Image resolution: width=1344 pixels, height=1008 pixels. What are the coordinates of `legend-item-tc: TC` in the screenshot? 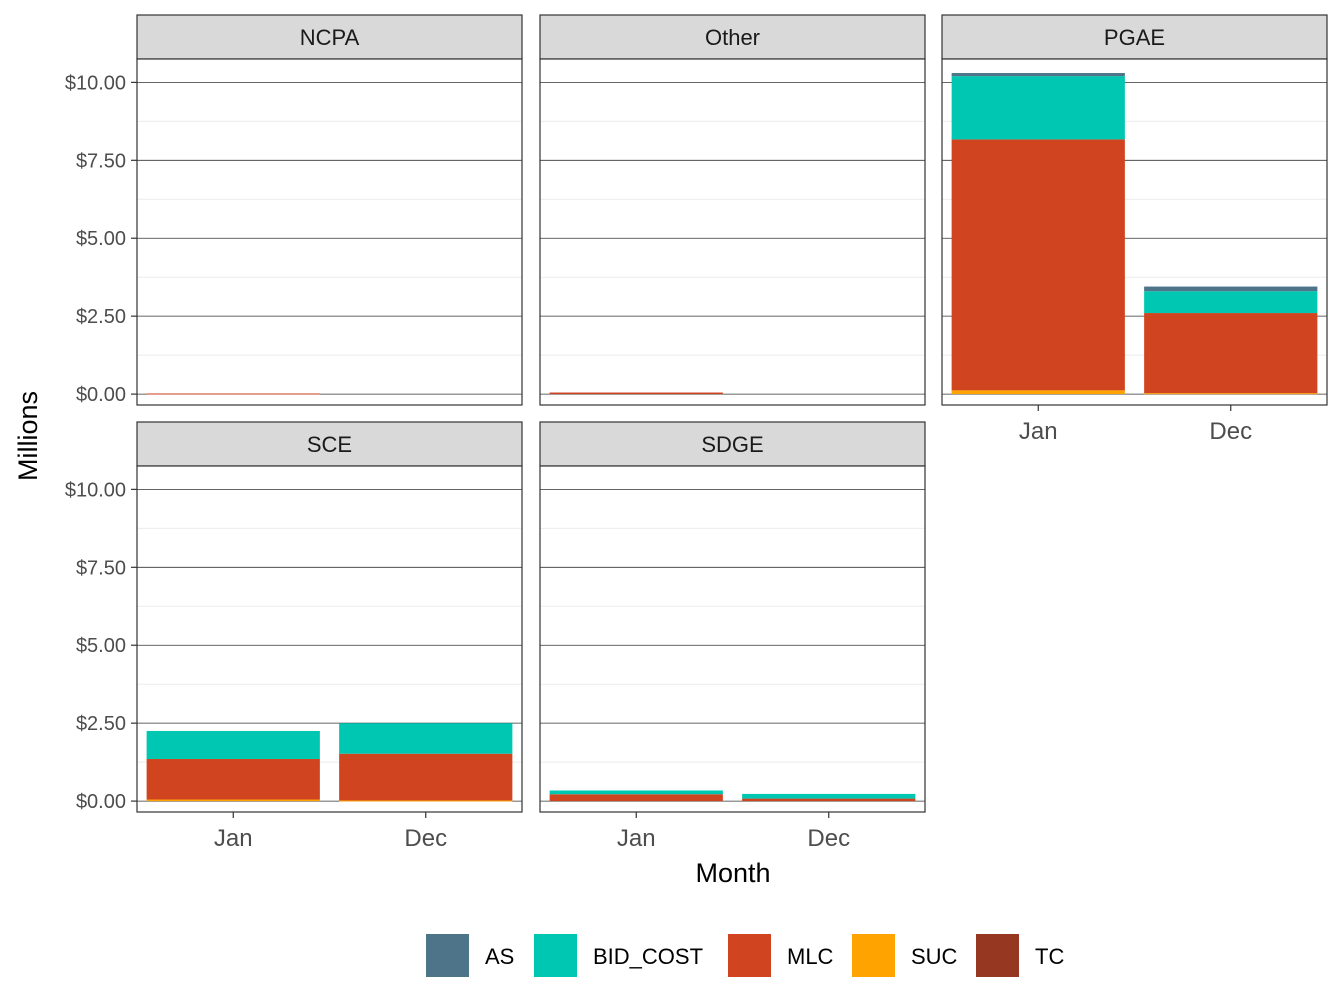 It's located at (1020, 955).